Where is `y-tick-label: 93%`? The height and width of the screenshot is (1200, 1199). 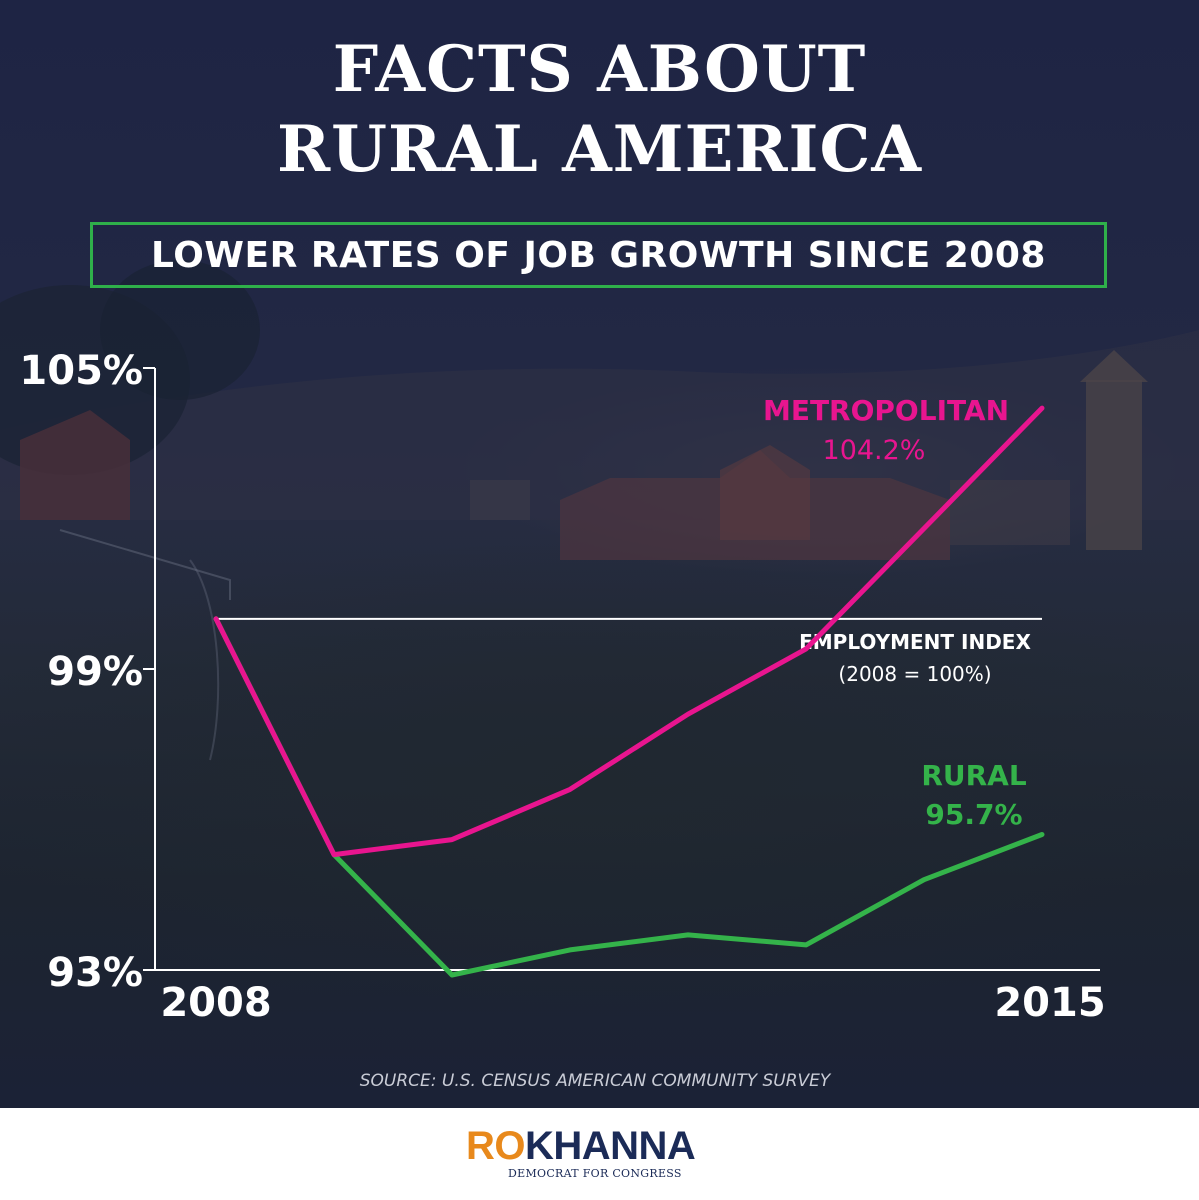 y-tick-label: 93% is located at coordinates (95, 973).